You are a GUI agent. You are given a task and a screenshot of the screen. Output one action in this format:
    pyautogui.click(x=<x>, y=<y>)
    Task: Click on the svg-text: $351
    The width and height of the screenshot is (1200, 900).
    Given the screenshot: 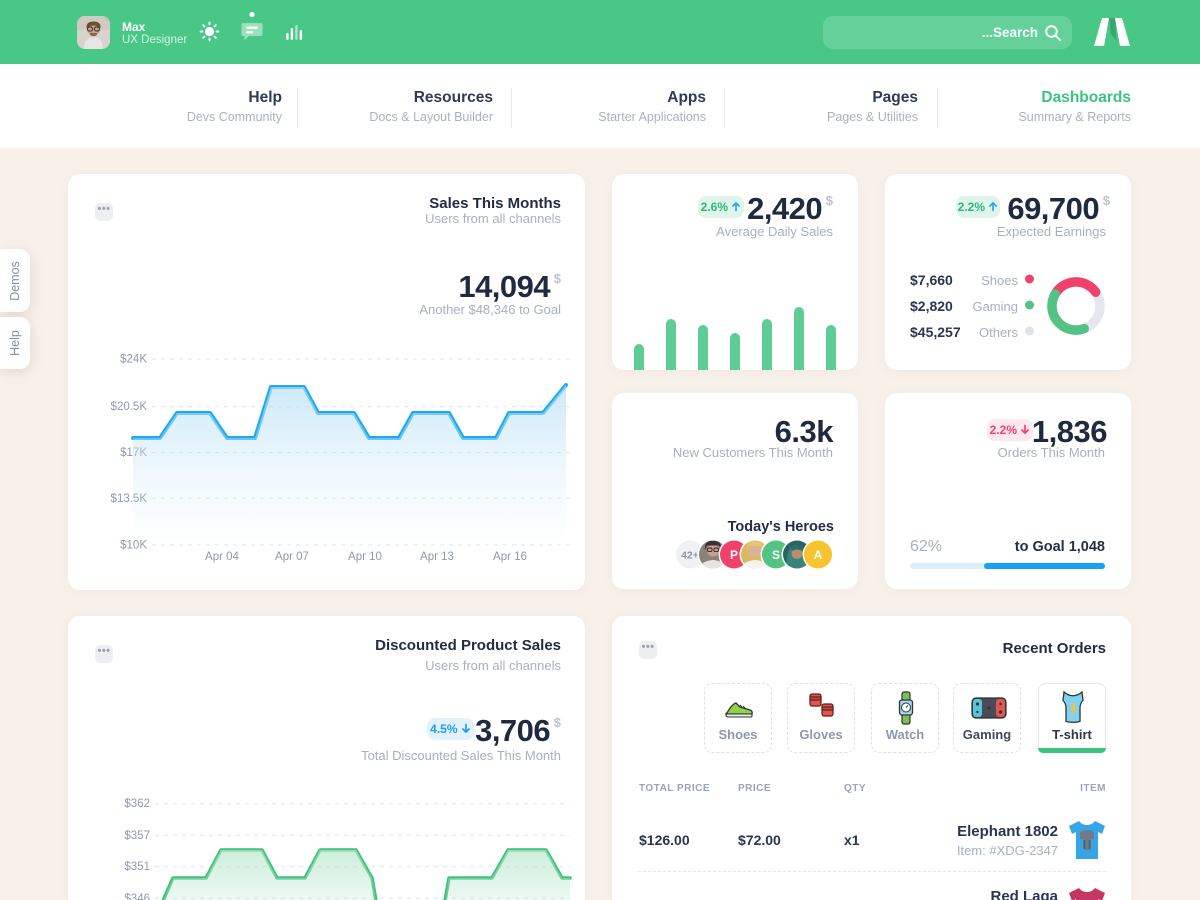 What is the action you would take?
    pyautogui.click(x=137, y=867)
    